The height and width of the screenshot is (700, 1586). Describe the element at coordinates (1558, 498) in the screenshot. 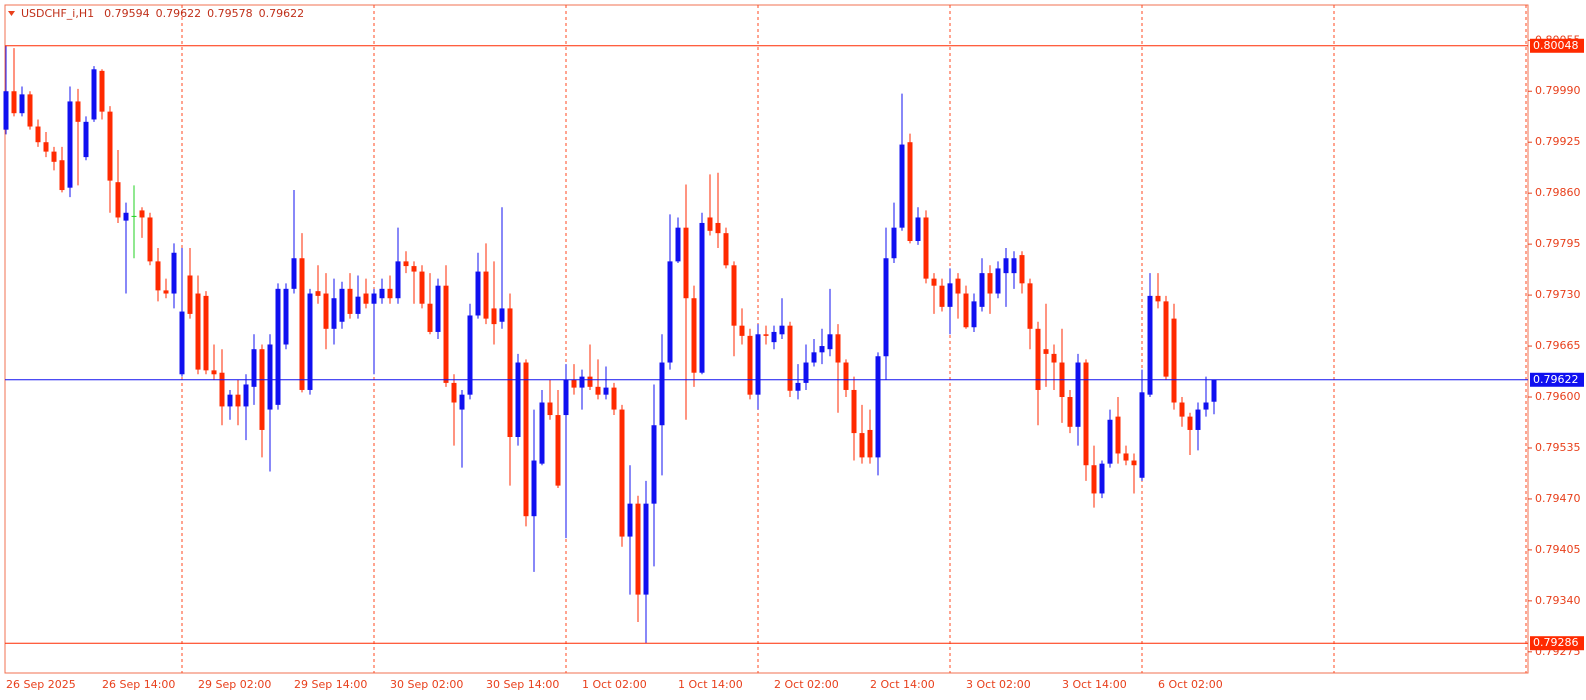

I see `y-tick-label: 0.79470` at that location.